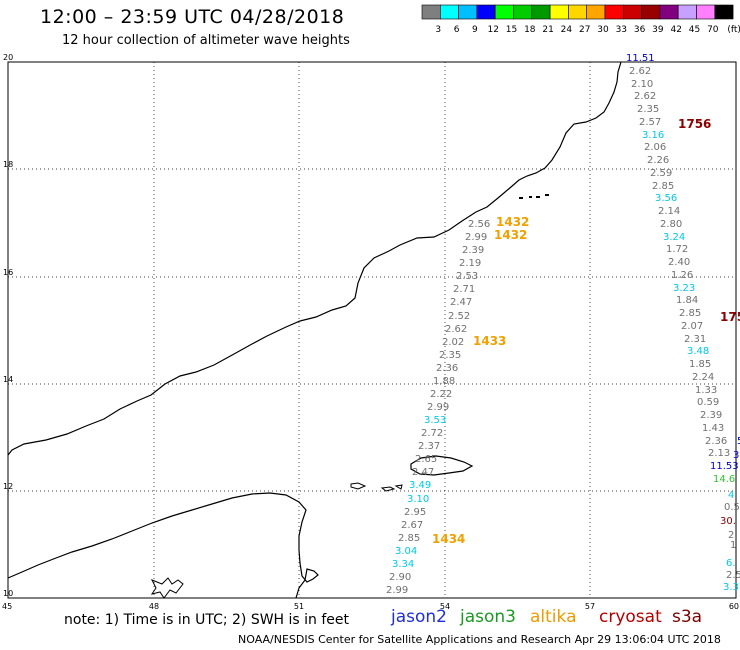  I want to click on colorbar-tick-label: 24, so click(567, 30).